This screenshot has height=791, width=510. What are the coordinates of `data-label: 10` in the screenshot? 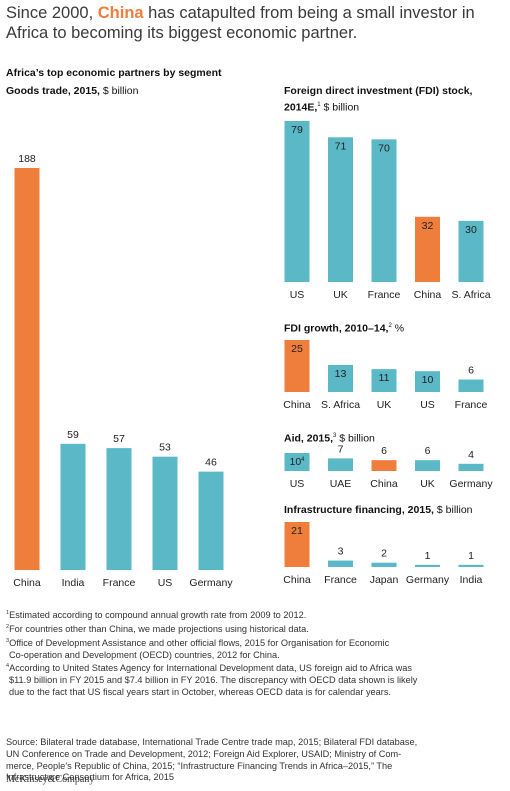 It's located at (428, 380).